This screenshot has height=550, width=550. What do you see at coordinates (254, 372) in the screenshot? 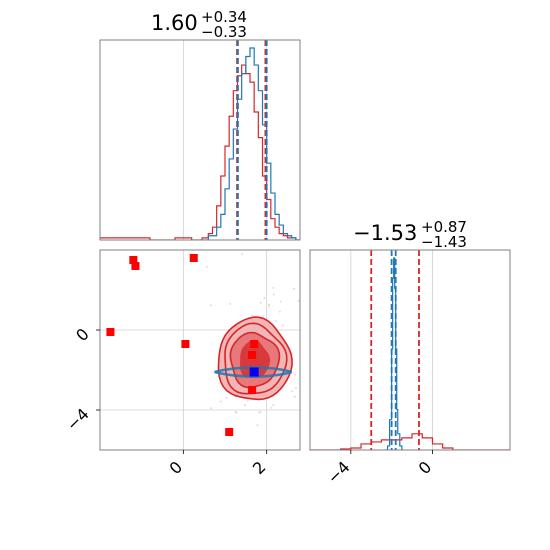
I see `blue-marker` at bounding box center [254, 372].